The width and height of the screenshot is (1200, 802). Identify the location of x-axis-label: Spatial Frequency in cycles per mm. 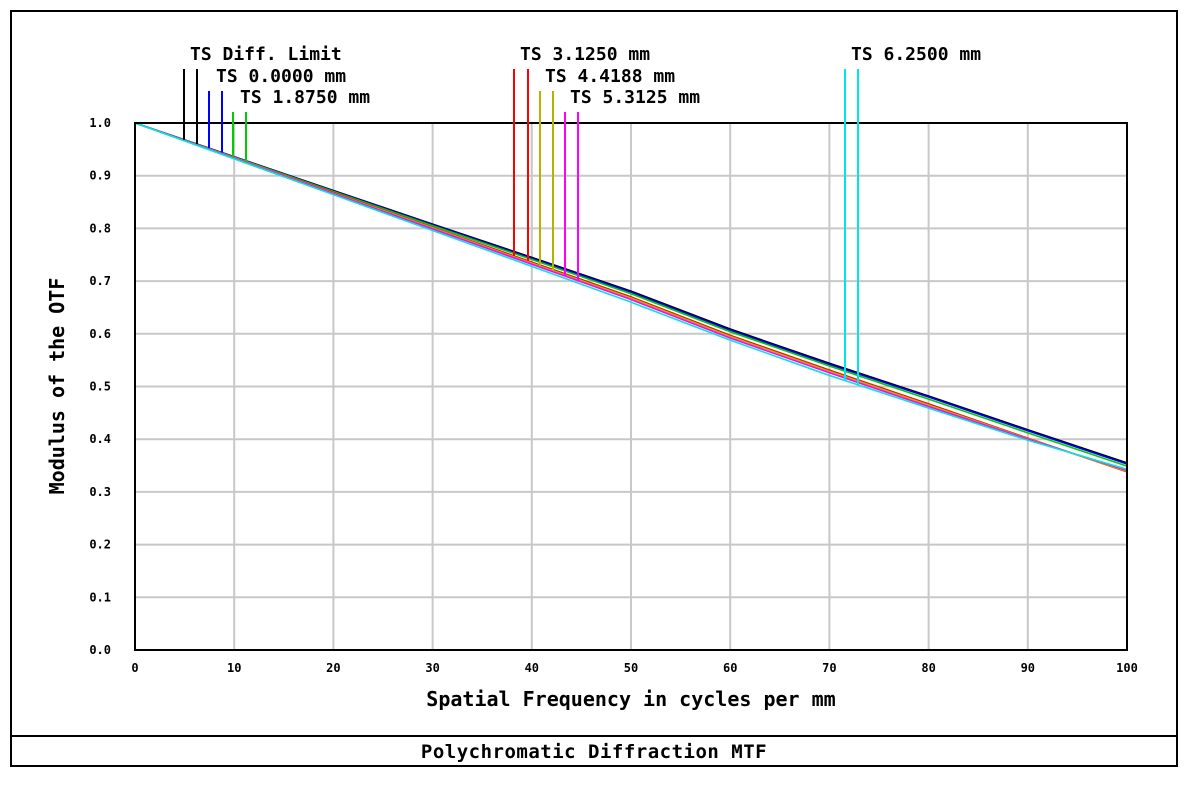
(630, 699).